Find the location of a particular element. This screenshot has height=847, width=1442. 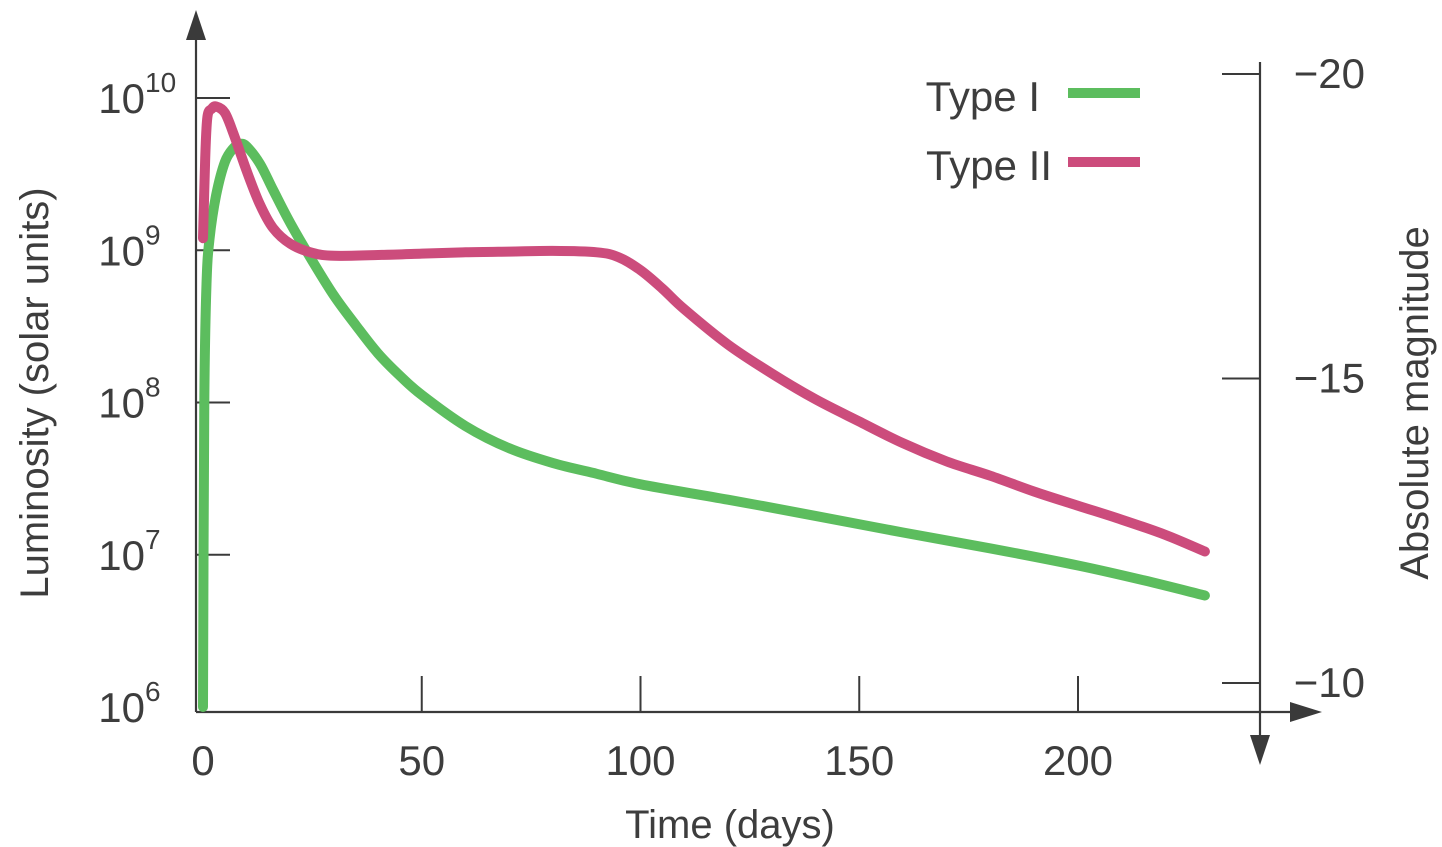

y-tick-exponent: 6 is located at coordinates (153, 691).